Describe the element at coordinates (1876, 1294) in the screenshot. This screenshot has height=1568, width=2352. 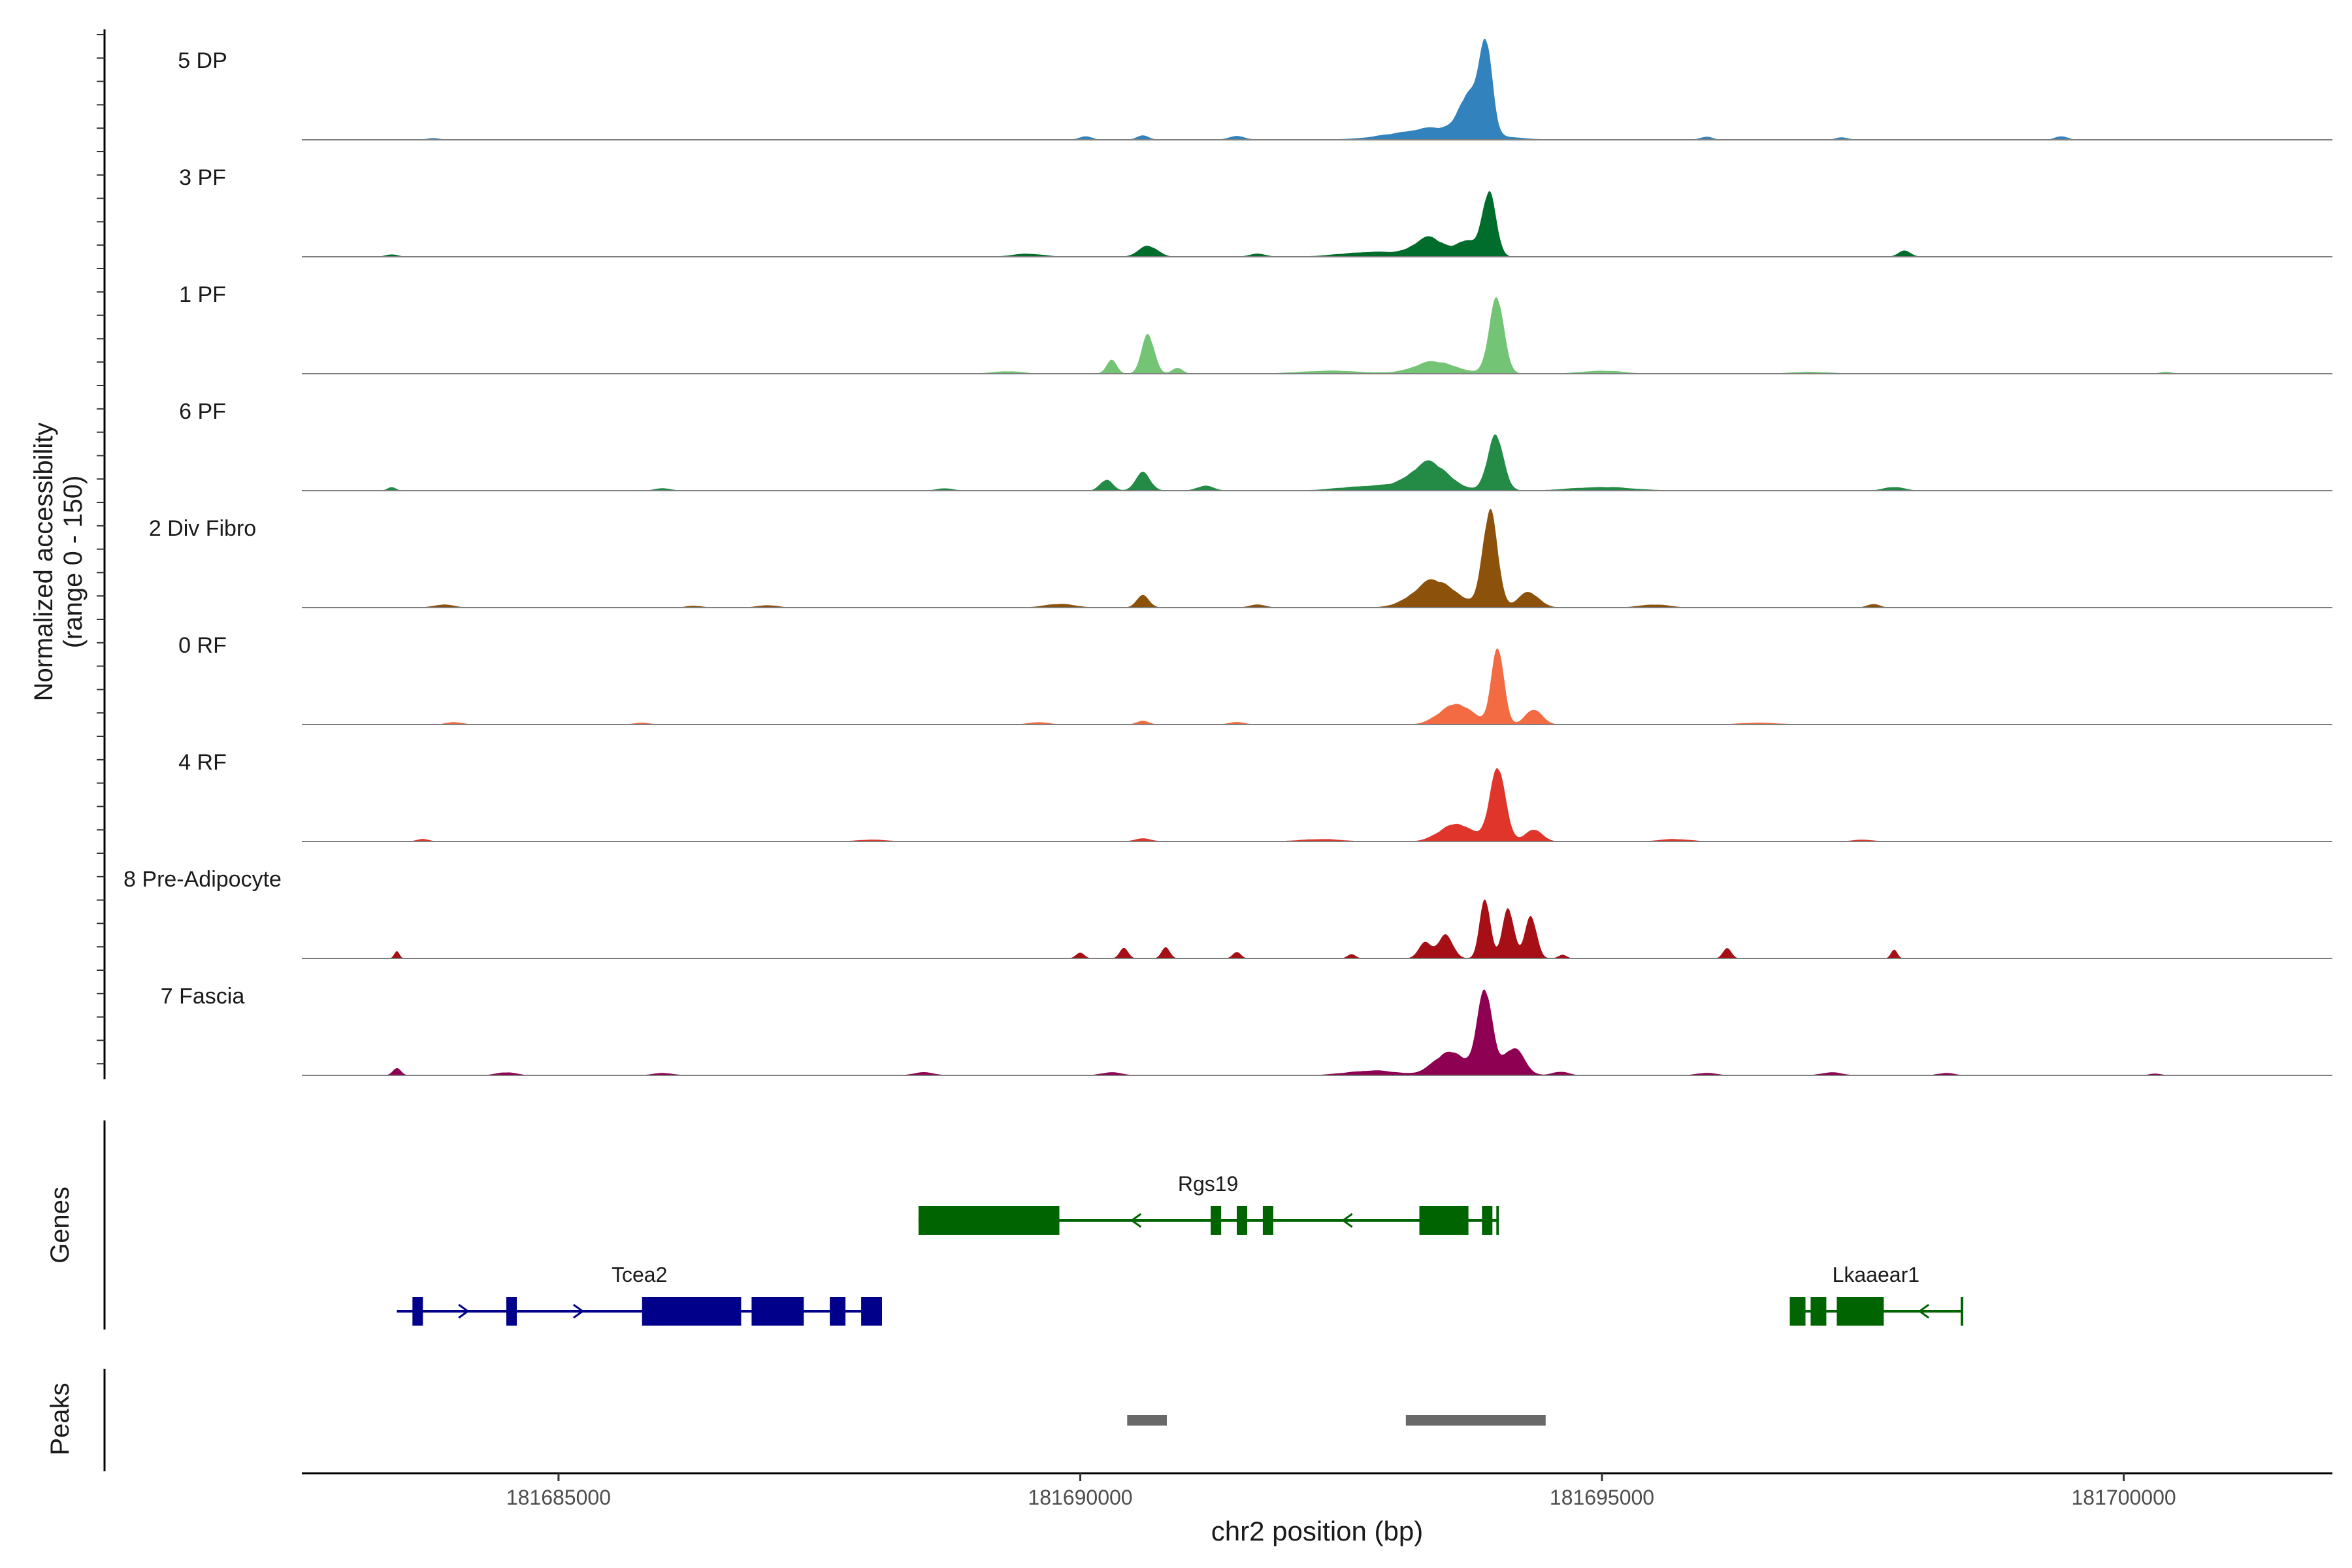
I see `gene-lkaaear1: Lkaaear1` at that location.